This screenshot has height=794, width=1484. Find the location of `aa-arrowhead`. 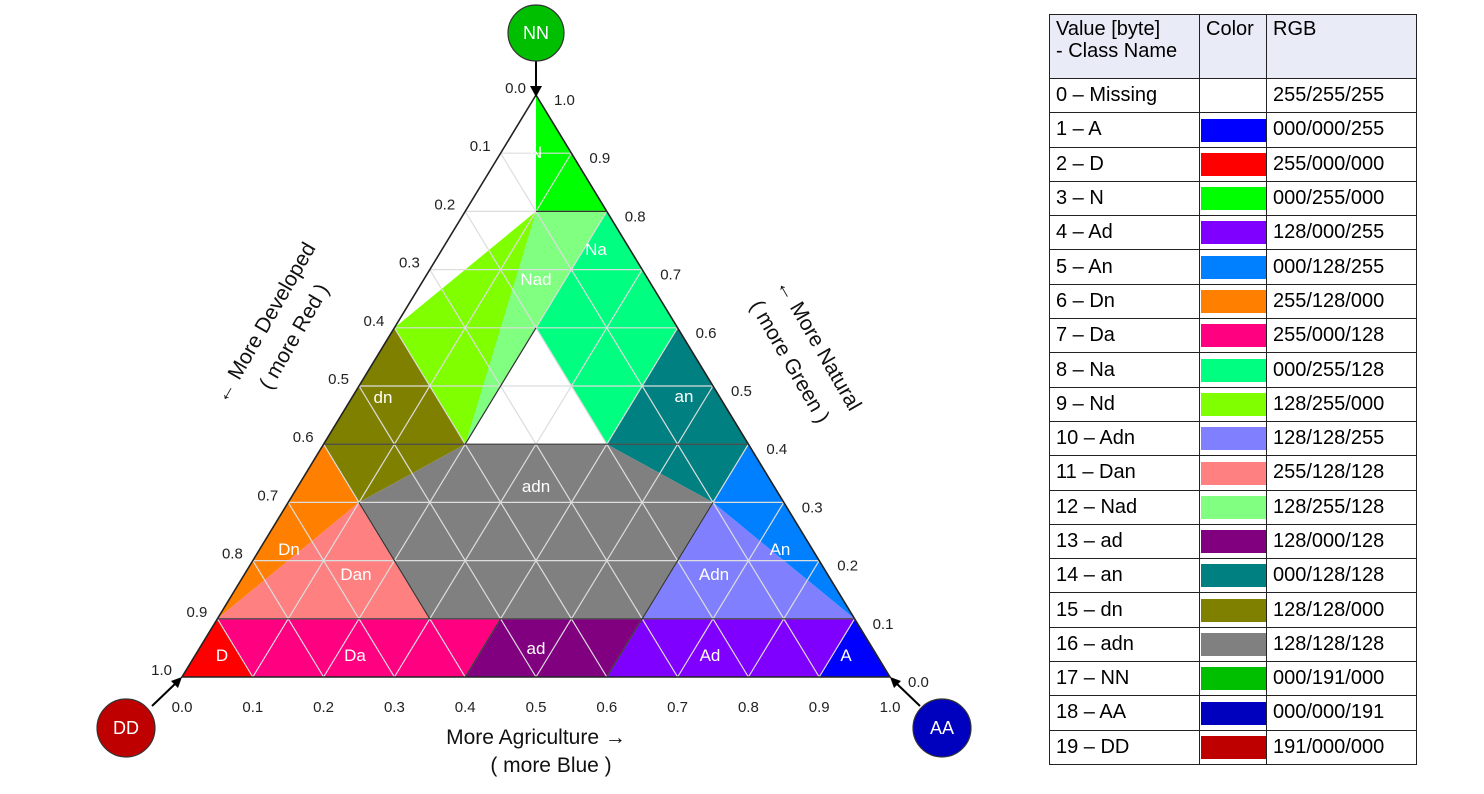

aa-arrowhead is located at coordinates (895, 682).